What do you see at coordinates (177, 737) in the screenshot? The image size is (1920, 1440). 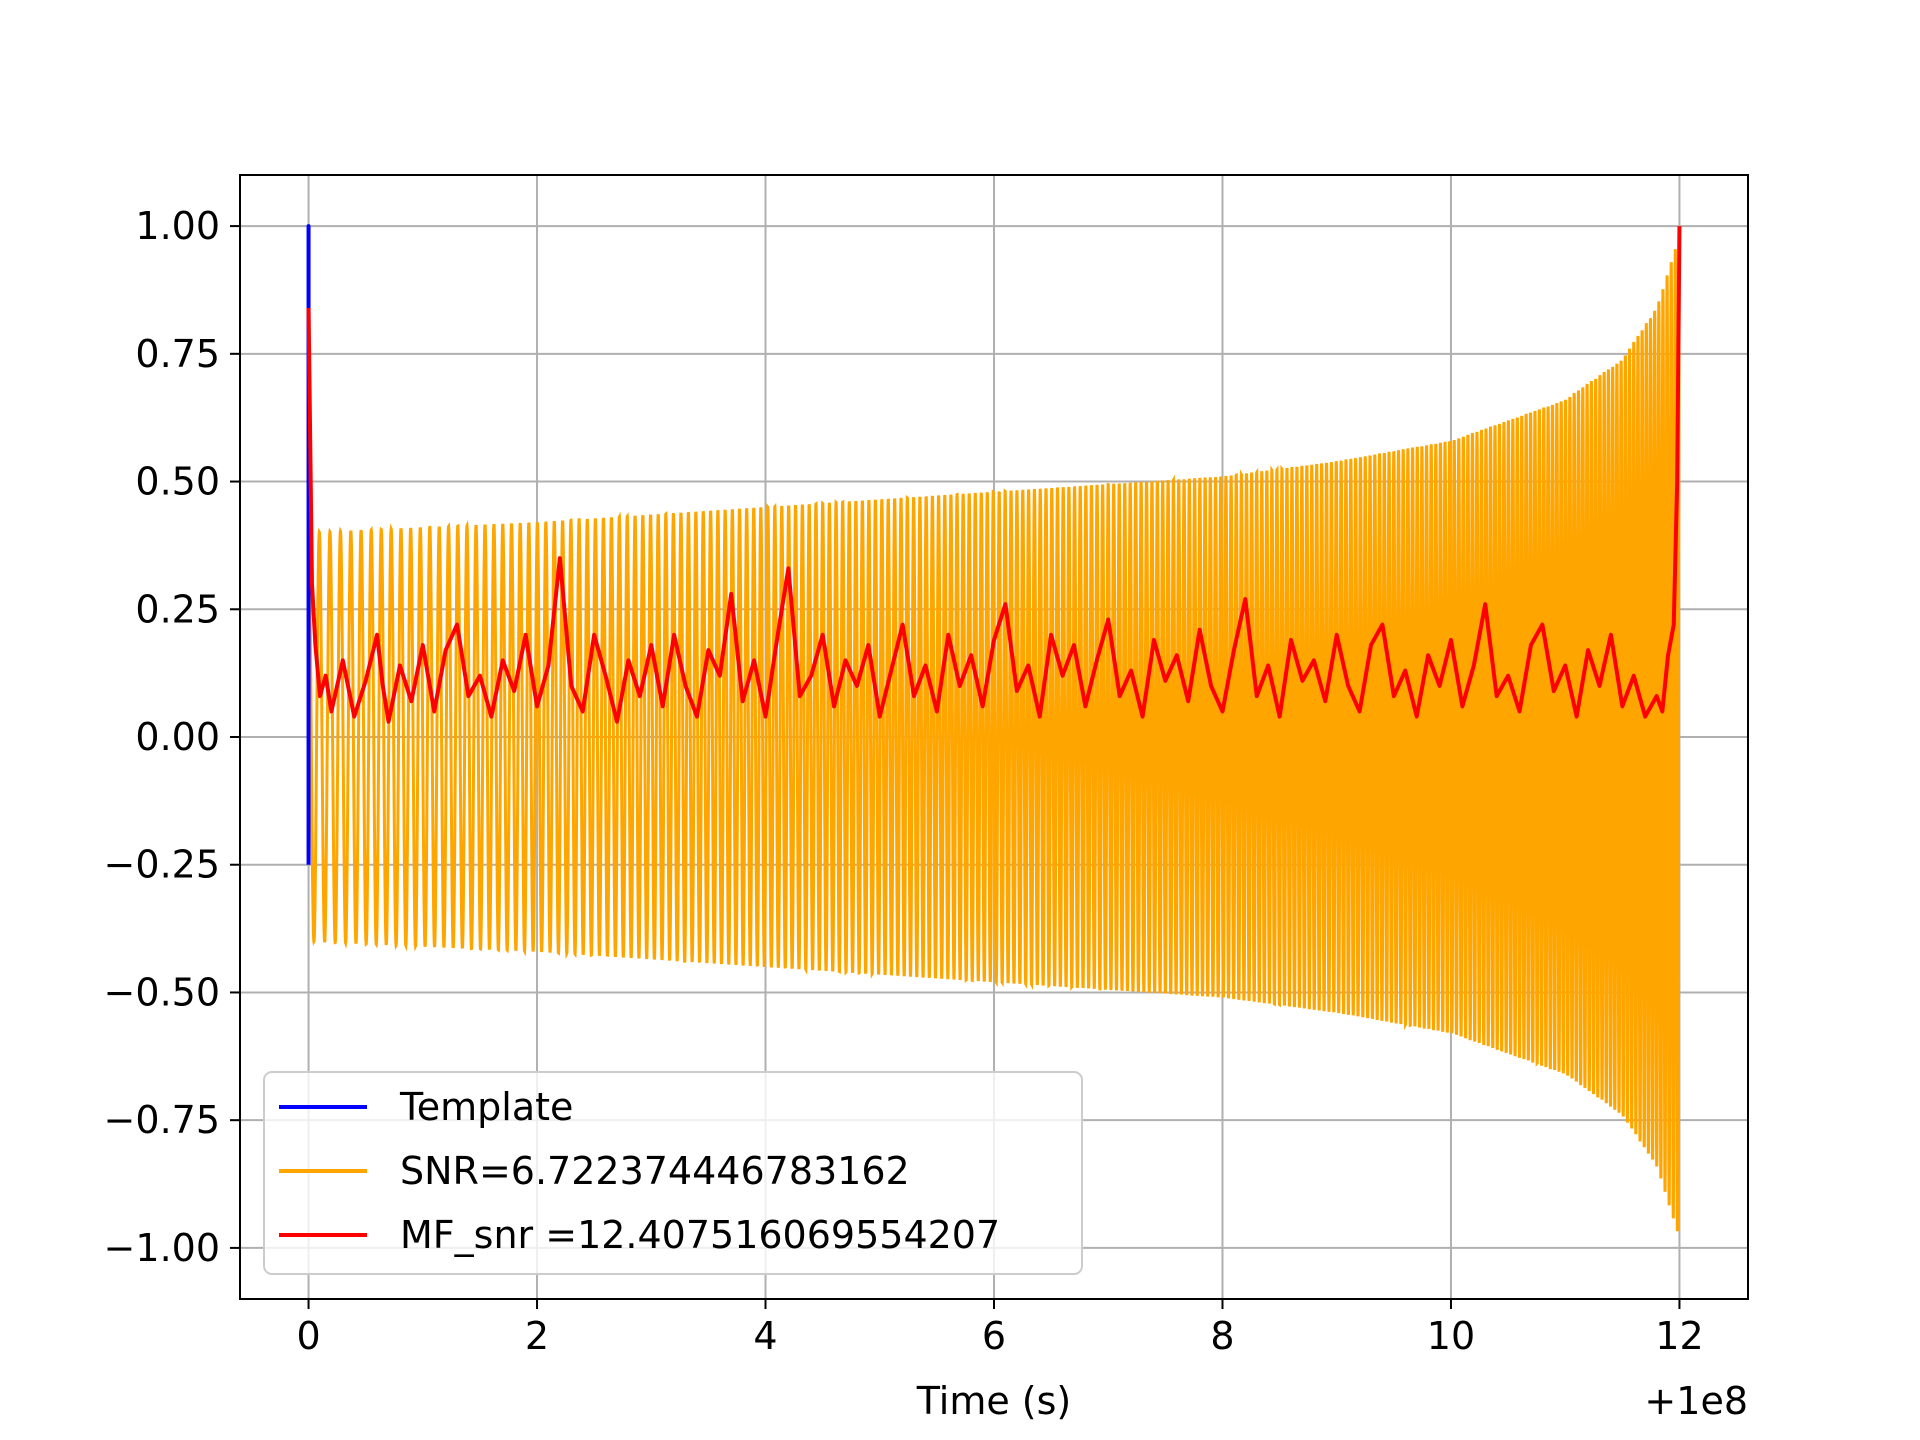 I see `y-tick-label: 0.00` at bounding box center [177, 737].